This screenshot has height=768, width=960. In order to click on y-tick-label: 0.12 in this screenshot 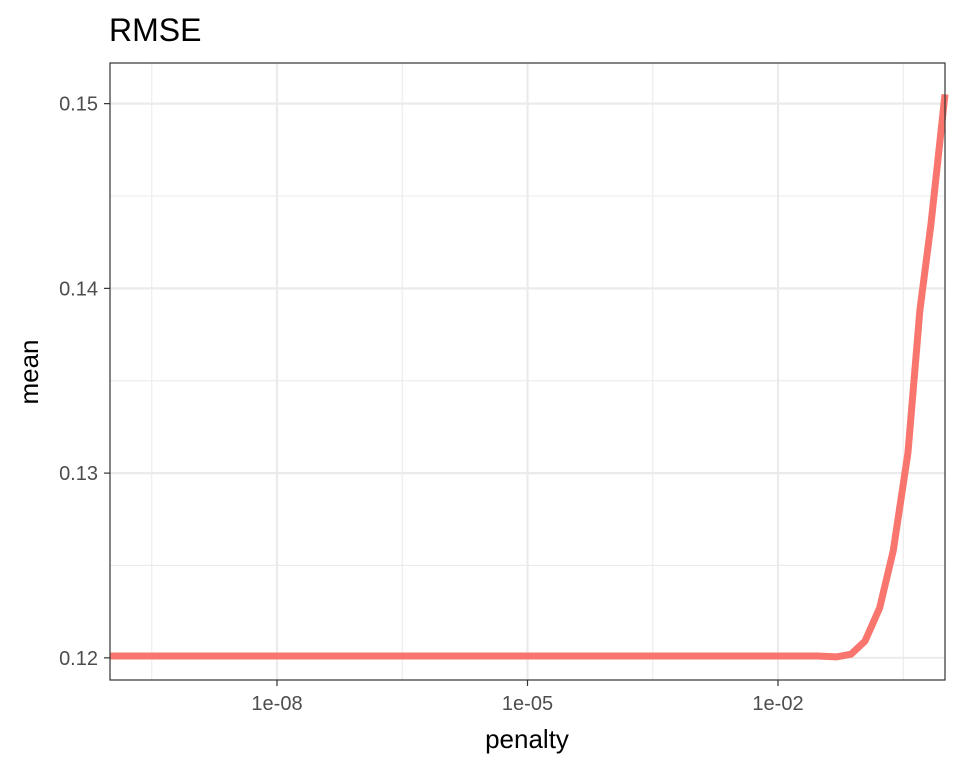, I will do `click(78, 659)`.